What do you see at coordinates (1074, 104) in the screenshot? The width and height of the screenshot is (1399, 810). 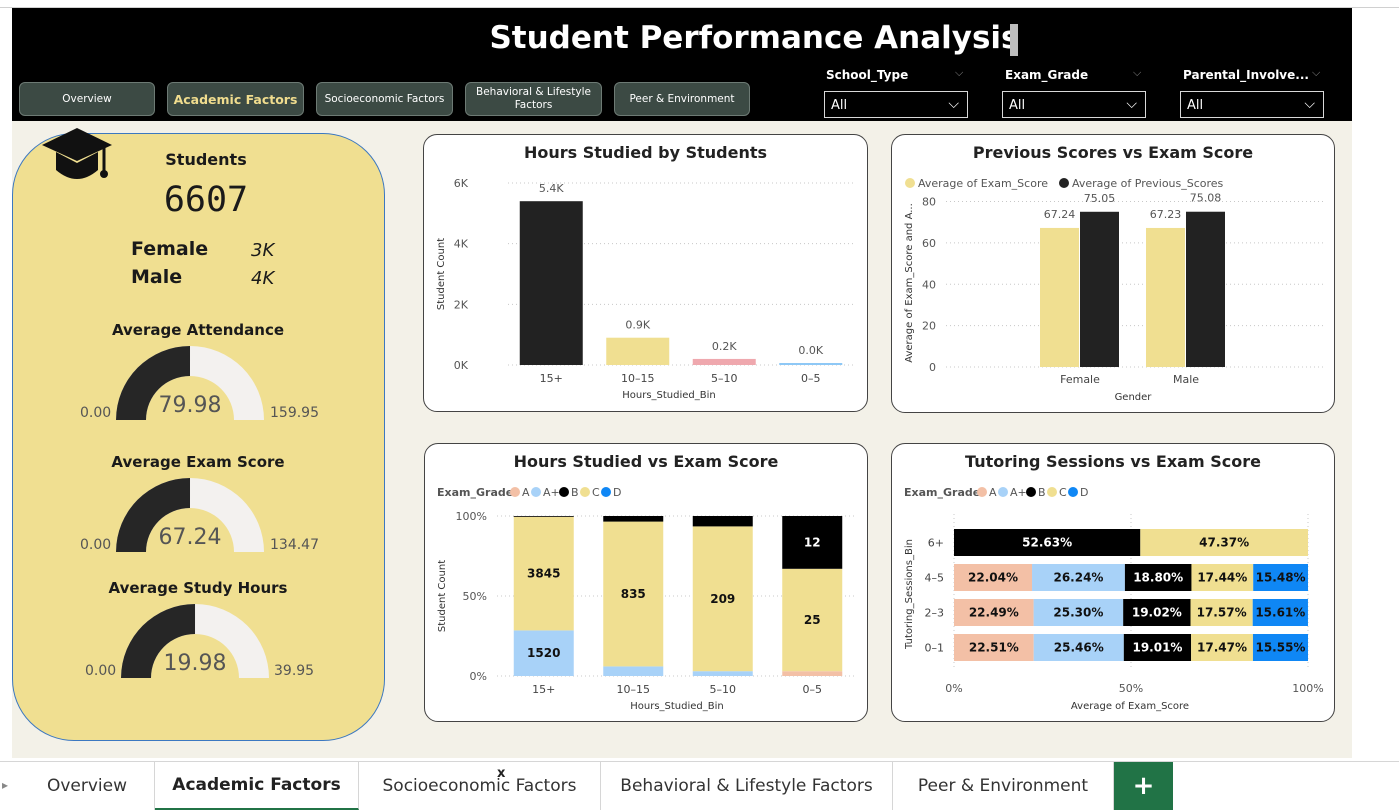 I see `slicer-dropdown-exam-grade: All ⌵` at bounding box center [1074, 104].